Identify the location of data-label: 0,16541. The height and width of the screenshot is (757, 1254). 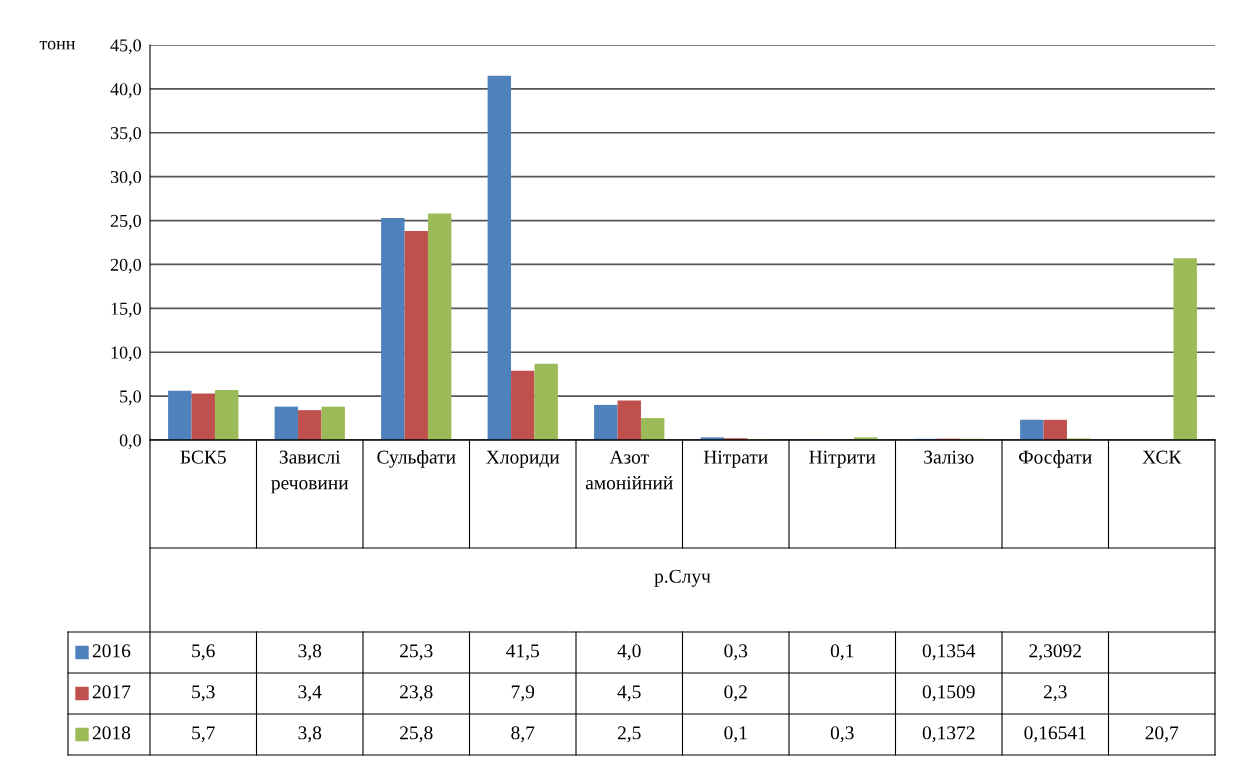
(1055, 734).